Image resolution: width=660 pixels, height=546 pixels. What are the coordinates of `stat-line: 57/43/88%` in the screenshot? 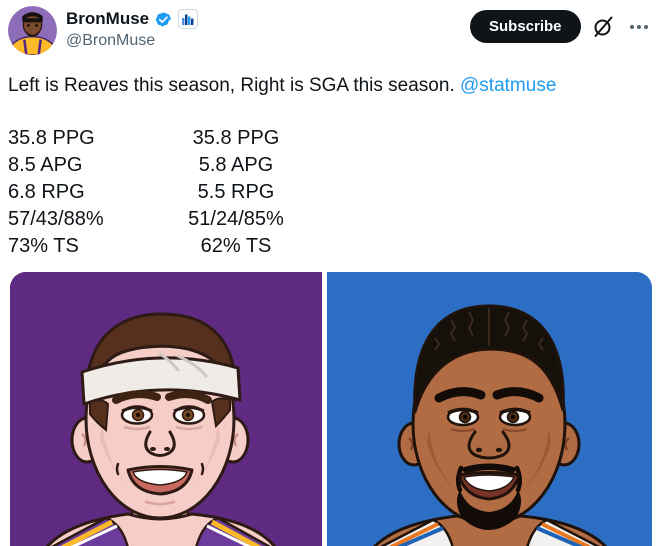 It's located at (56, 219).